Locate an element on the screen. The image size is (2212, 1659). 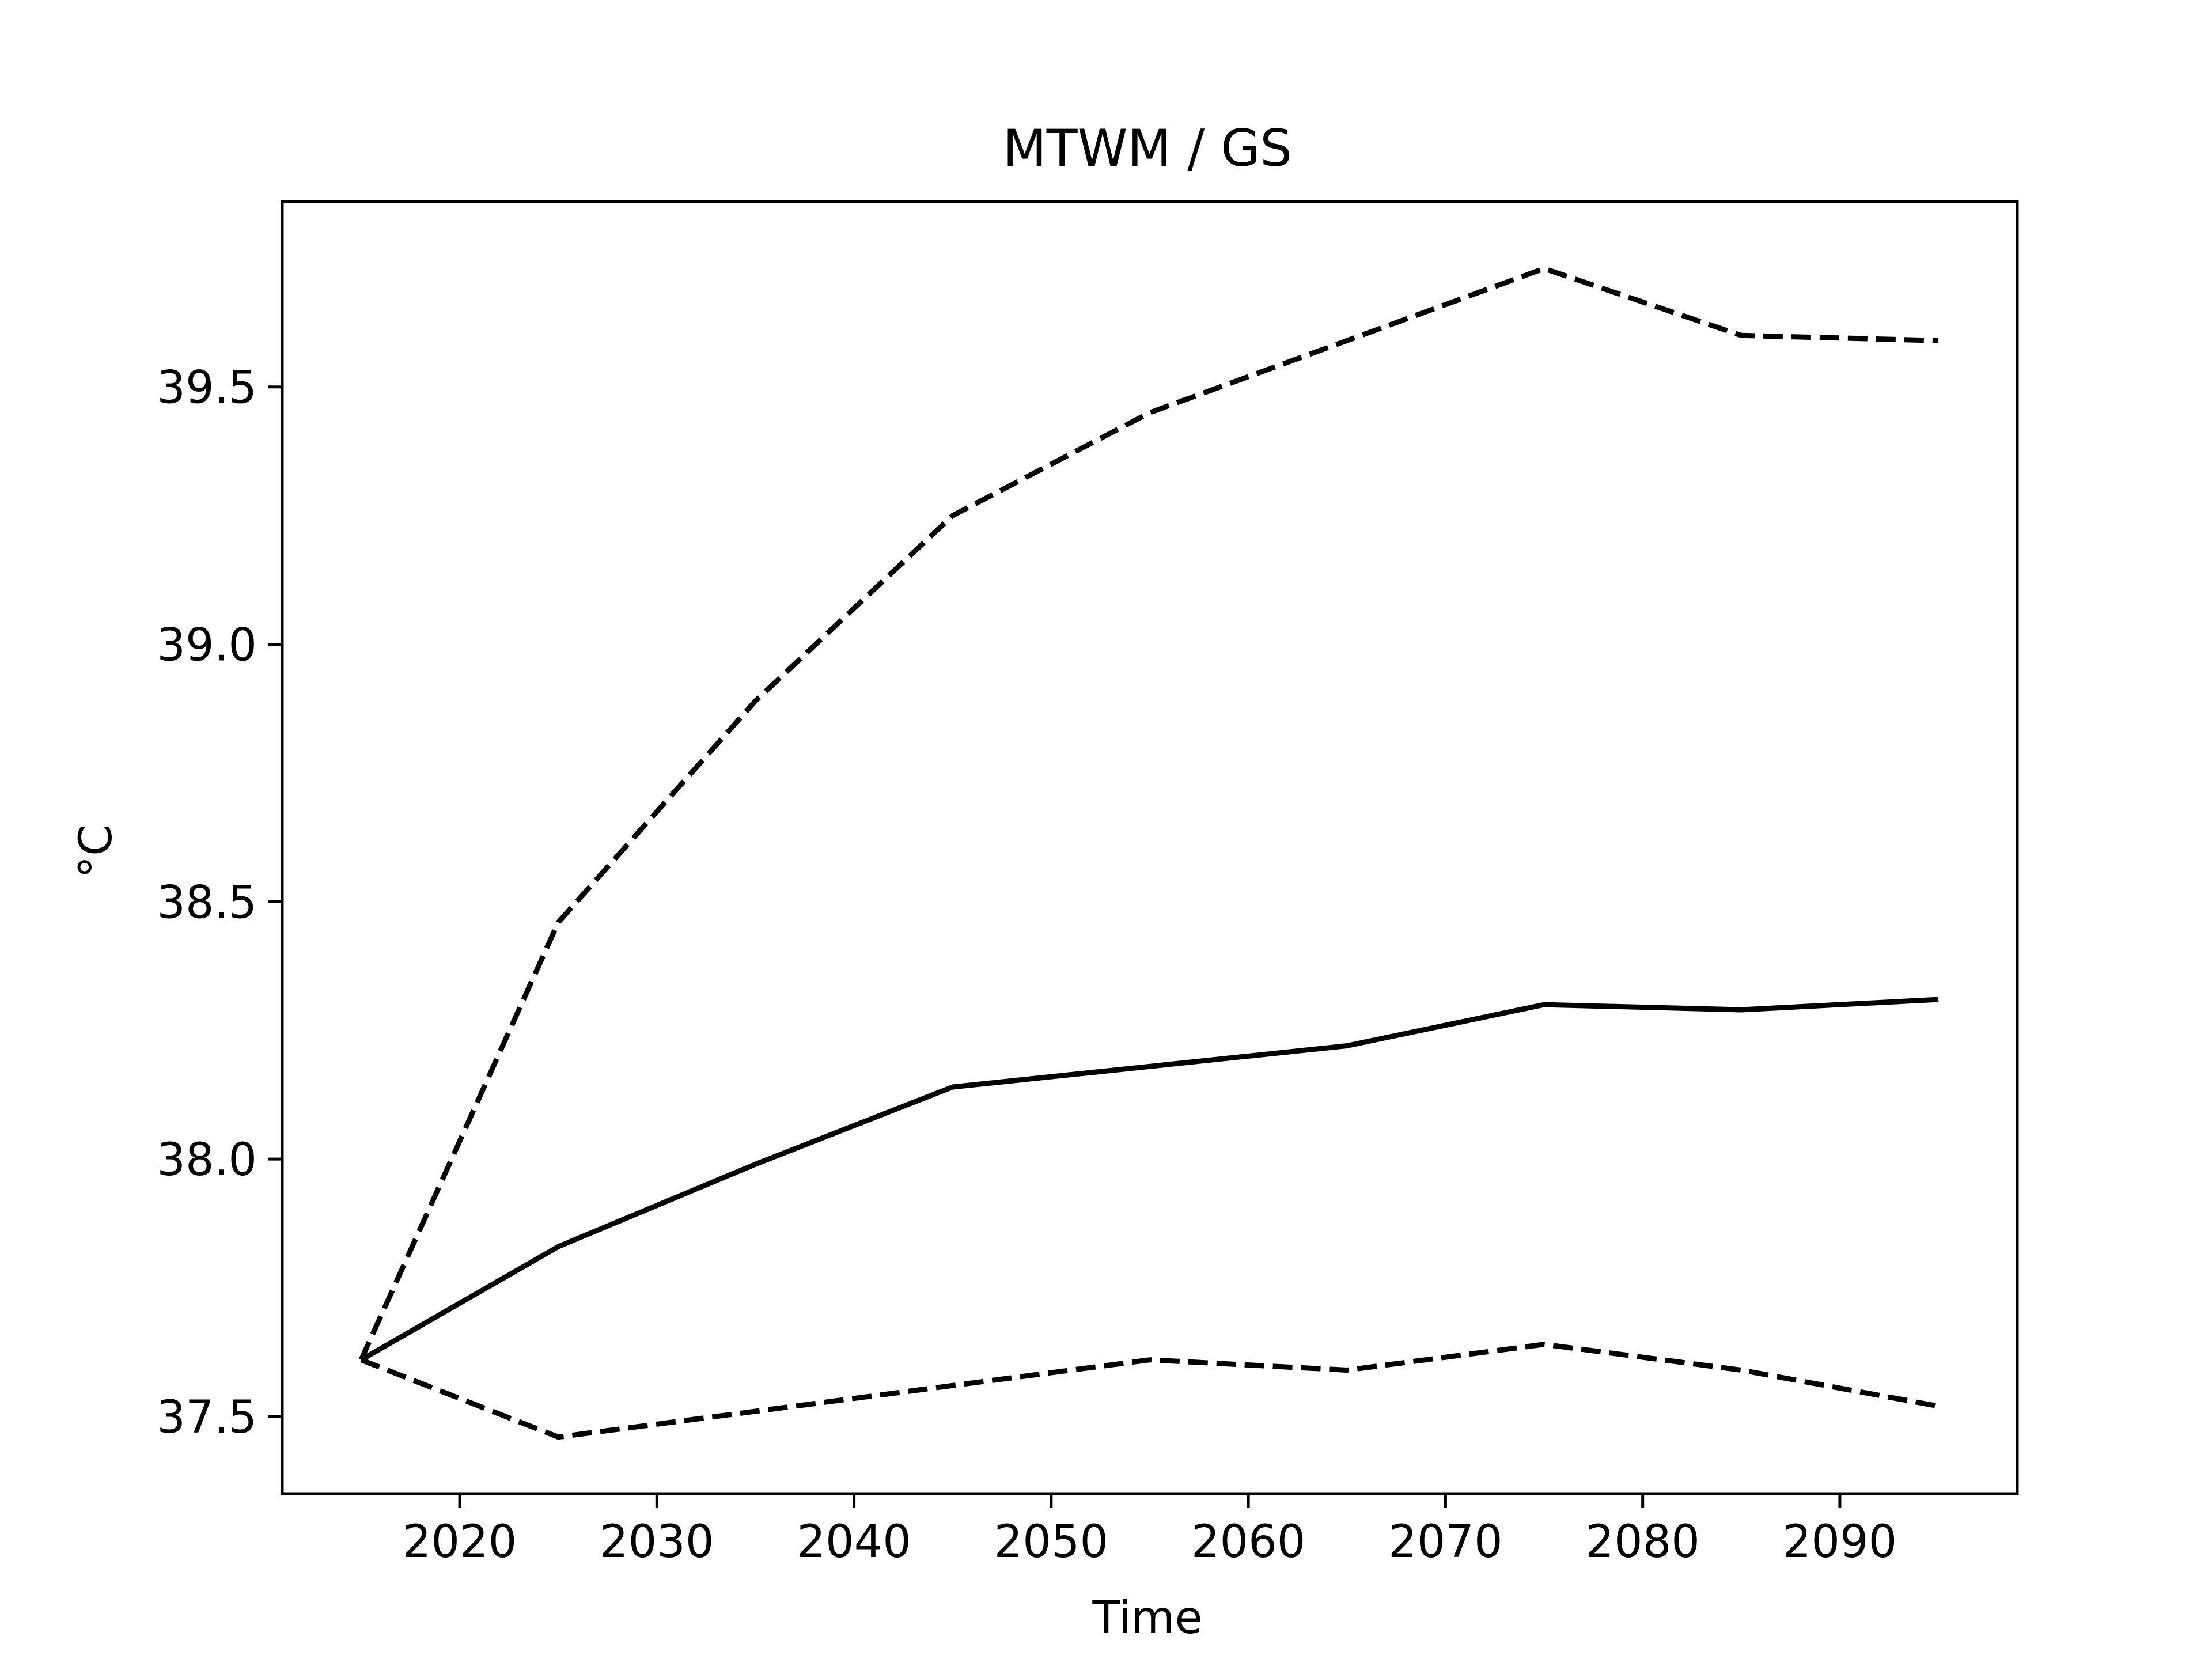
y-tick-label: 38.0 is located at coordinates (207, 1160).